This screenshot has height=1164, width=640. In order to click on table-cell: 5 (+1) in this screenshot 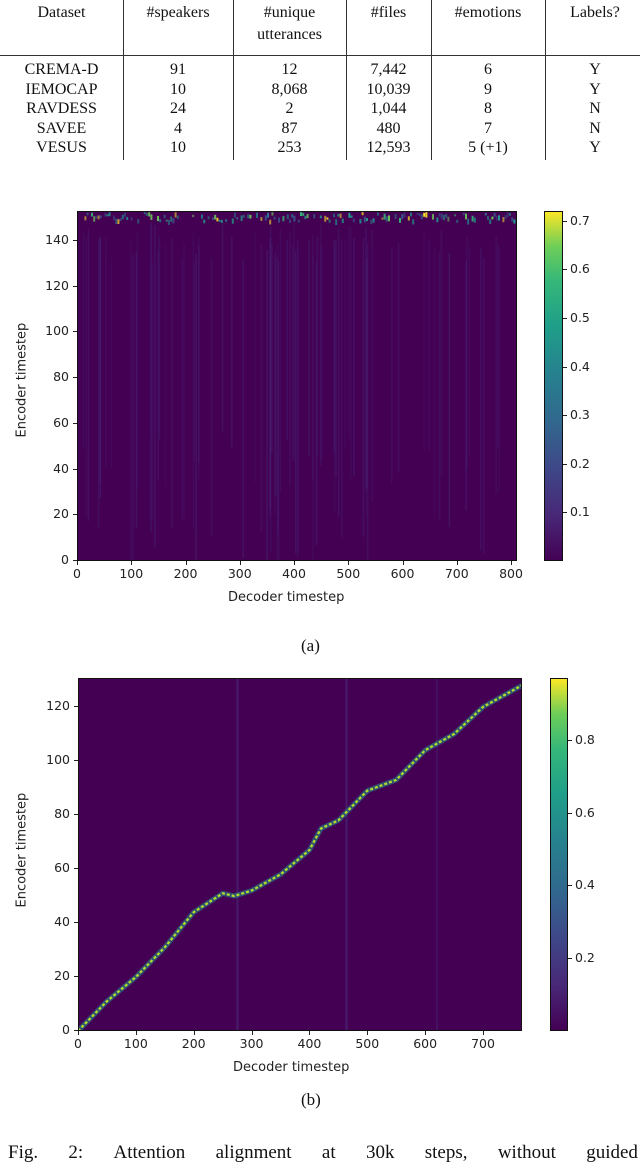, I will do `click(488, 147)`.